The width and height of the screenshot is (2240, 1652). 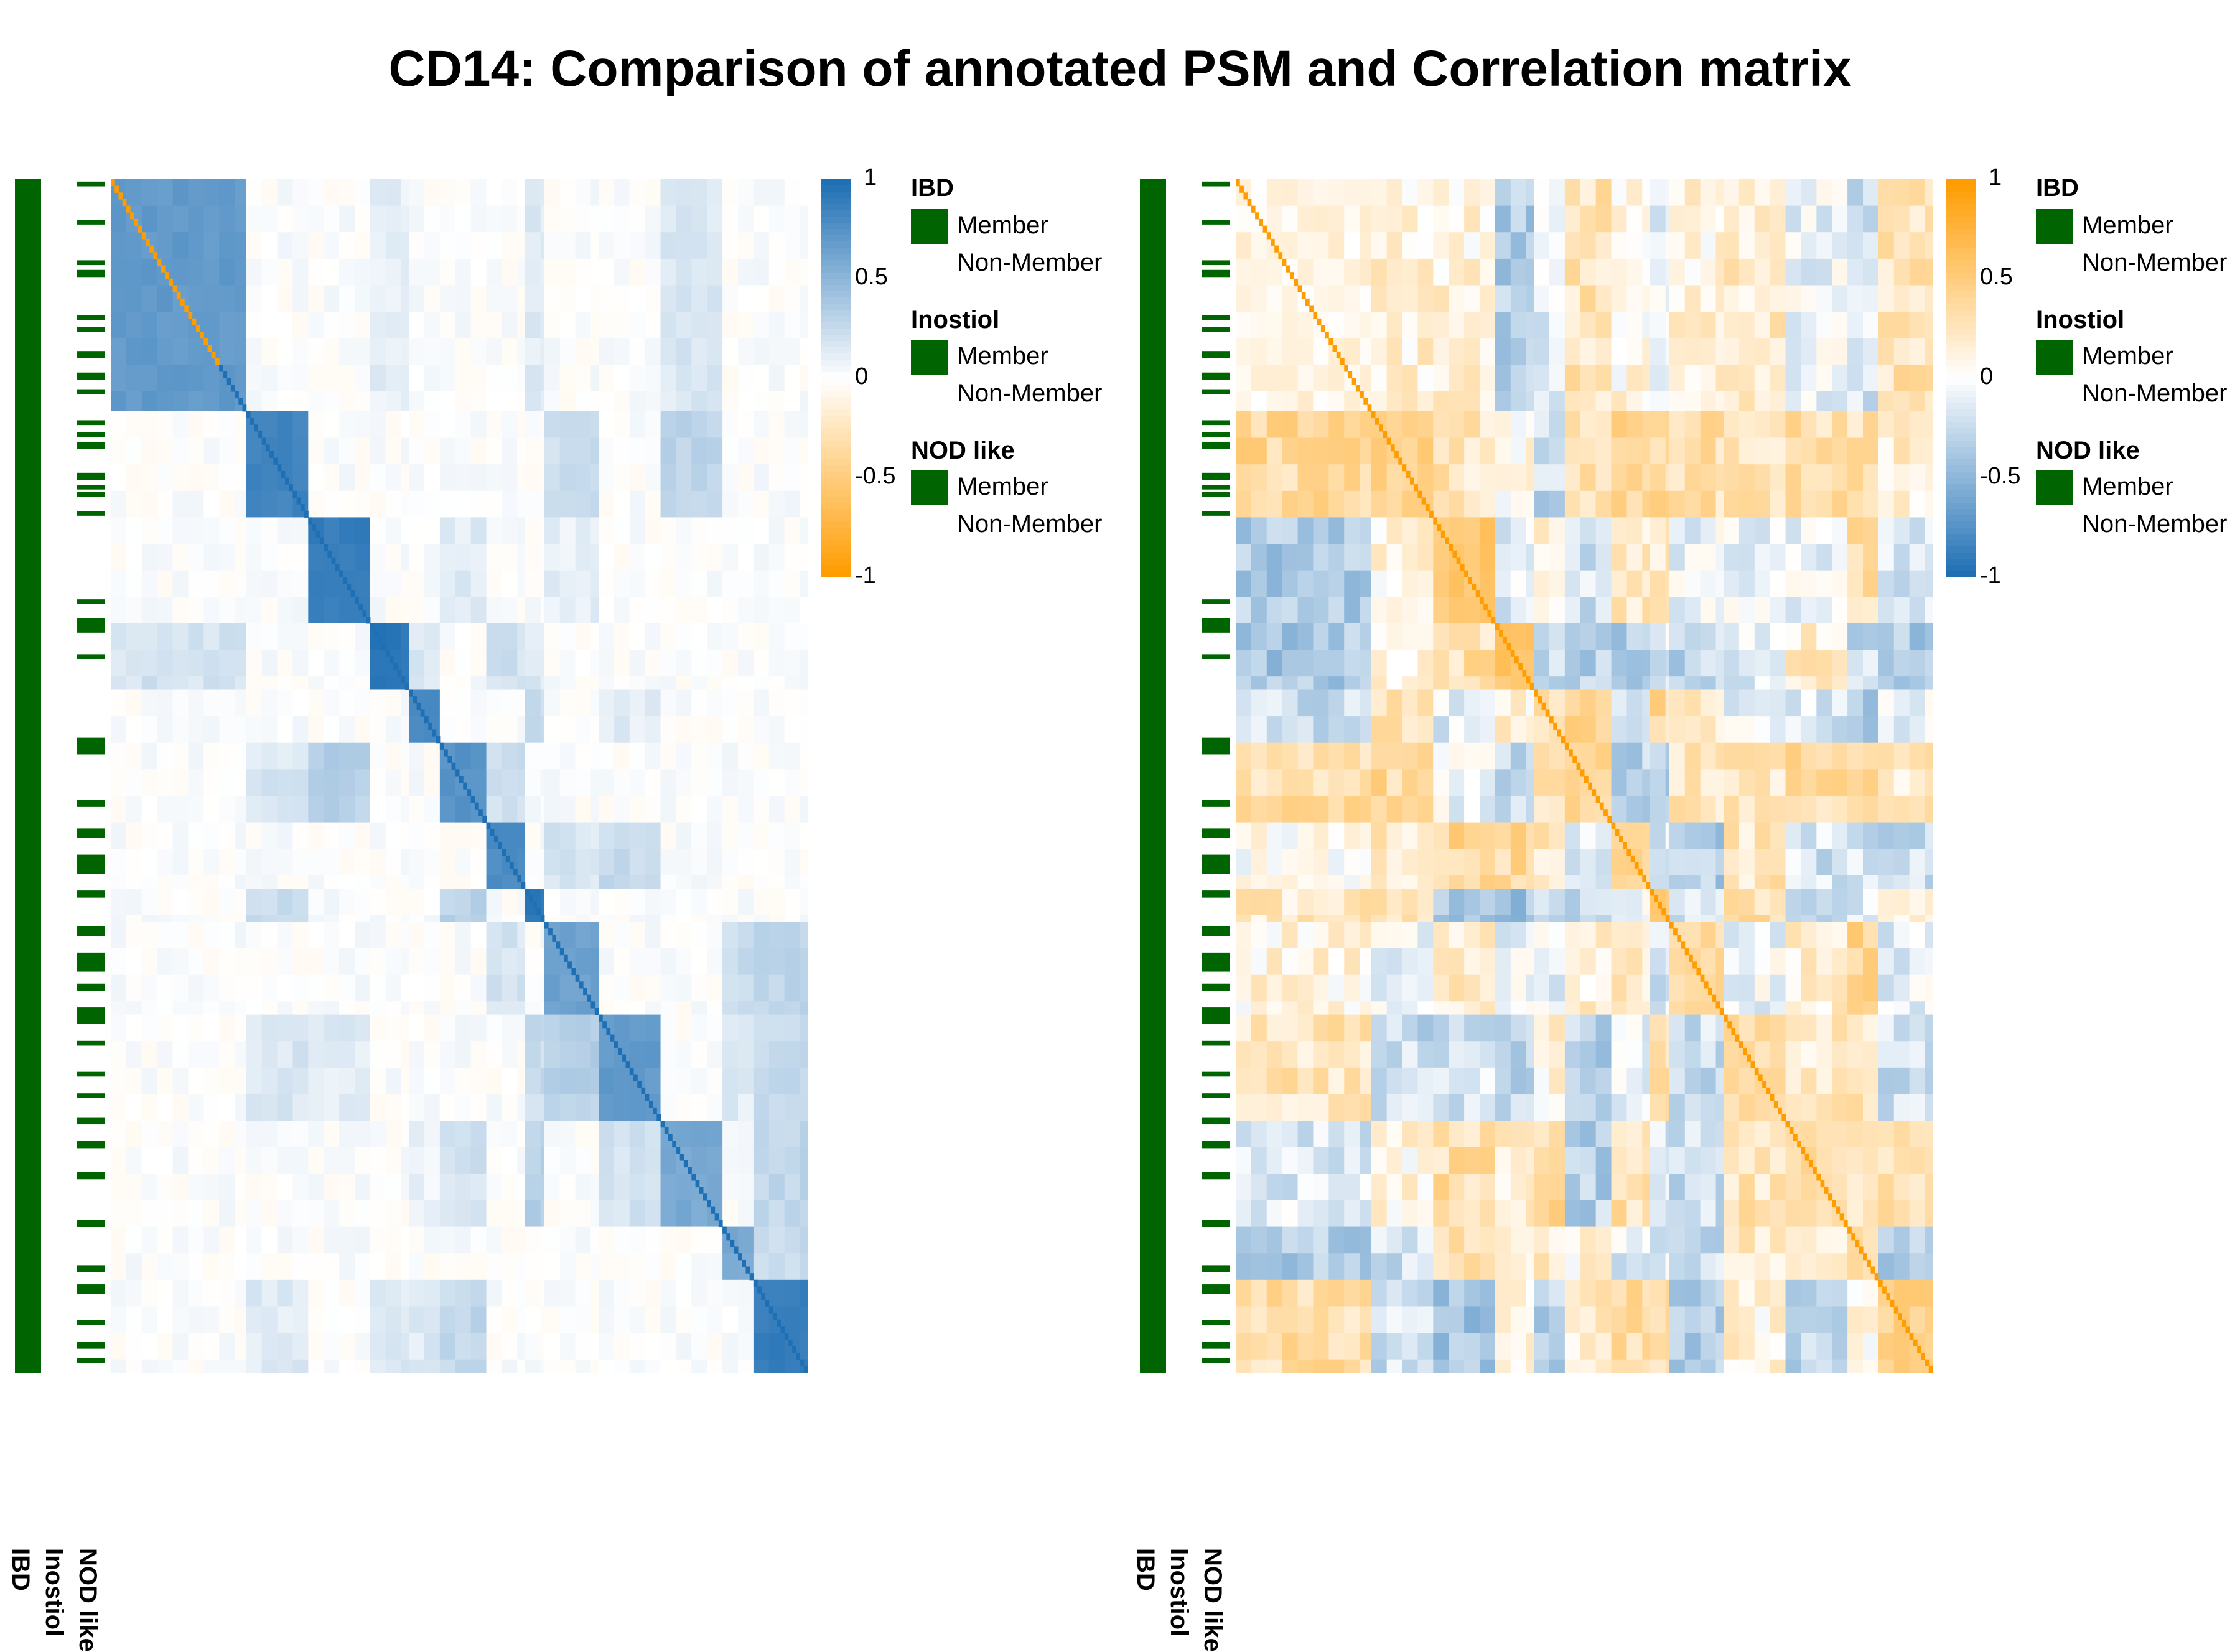 What do you see at coordinates (1029, 524) in the screenshot?
I see `legend-label-non-member: Non-Member` at bounding box center [1029, 524].